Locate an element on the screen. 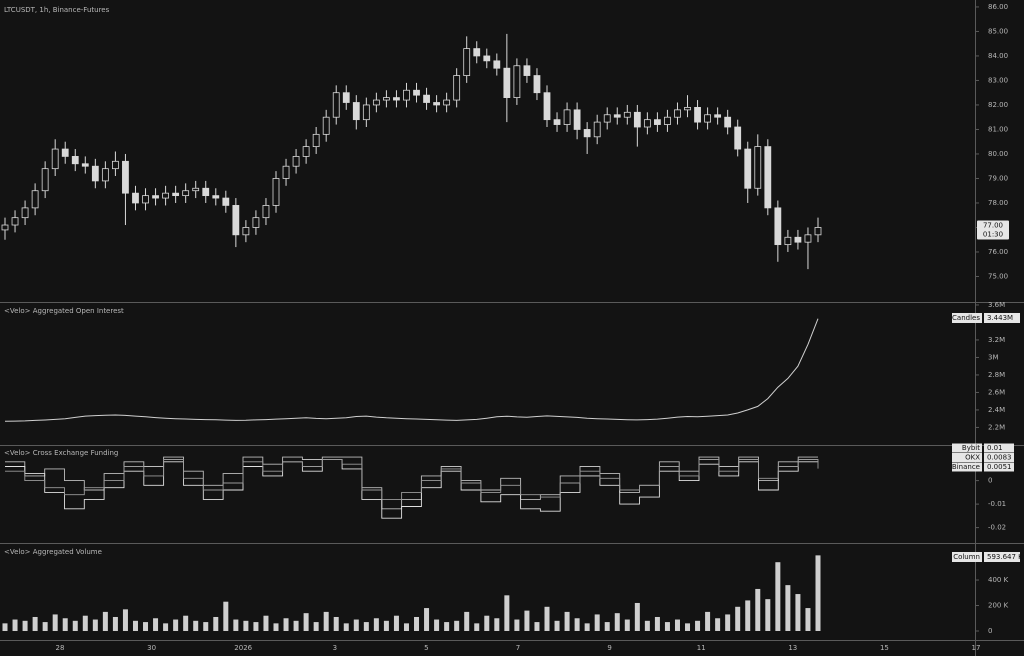 The width and height of the screenshot is (1024, 656). y-tick-label: 75.00 is located at coordinates (998, 276).